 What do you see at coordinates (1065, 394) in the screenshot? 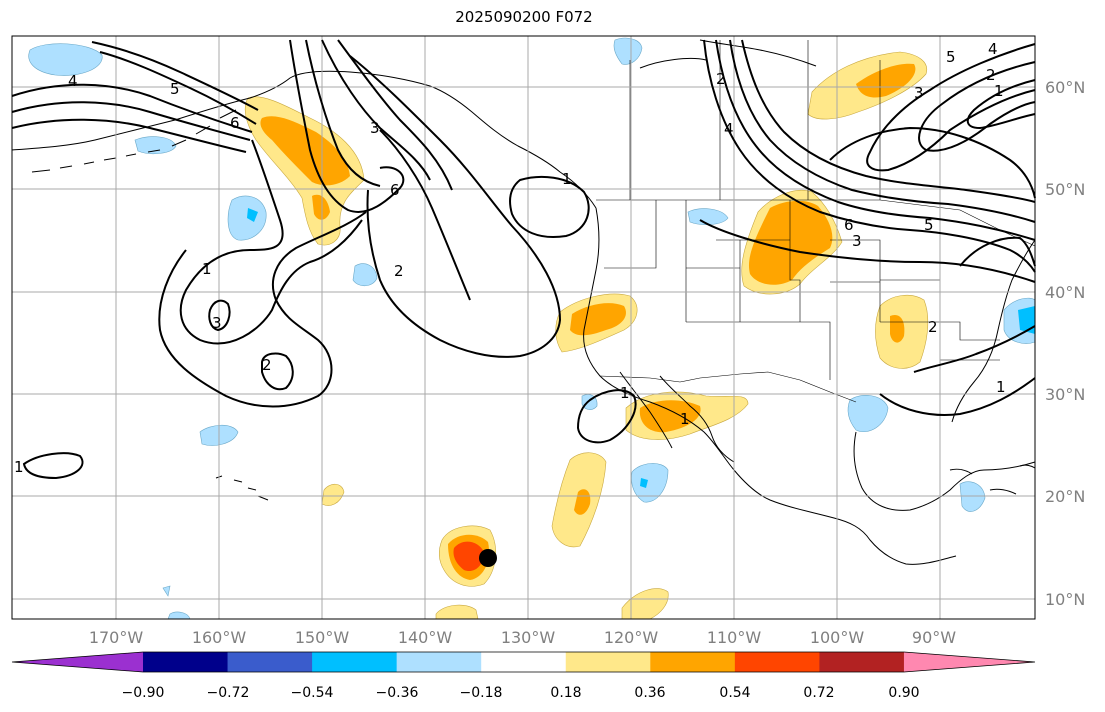
I see `lat-tick-label: 30°N` at bounding box center [1065, 394].